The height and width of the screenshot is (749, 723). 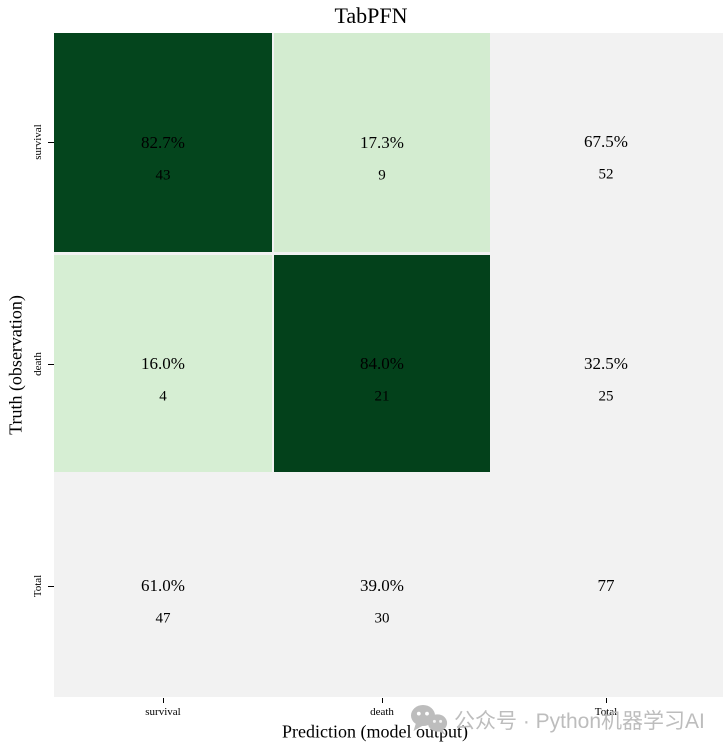 What do you see at coordinates (51, 586) in the screenshot?
I see `y-tickmark-total` at bounding box center [51, 586].